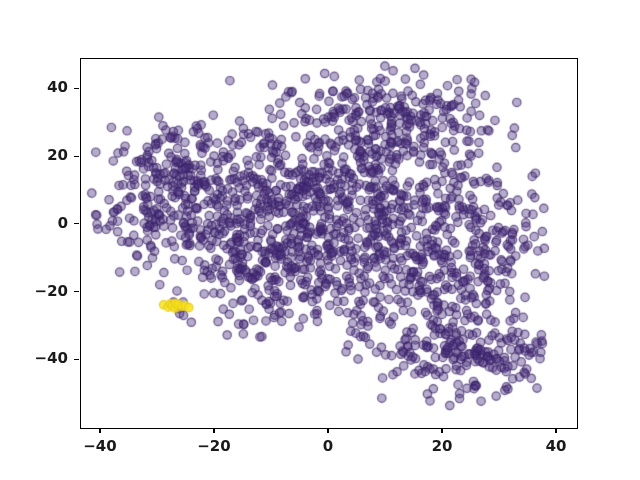 The image size is (640, 480). What do you see at coordinates (57, 155) in the screenshot?
I see `y-tick-label: 20` at bounding box center [57, 155].